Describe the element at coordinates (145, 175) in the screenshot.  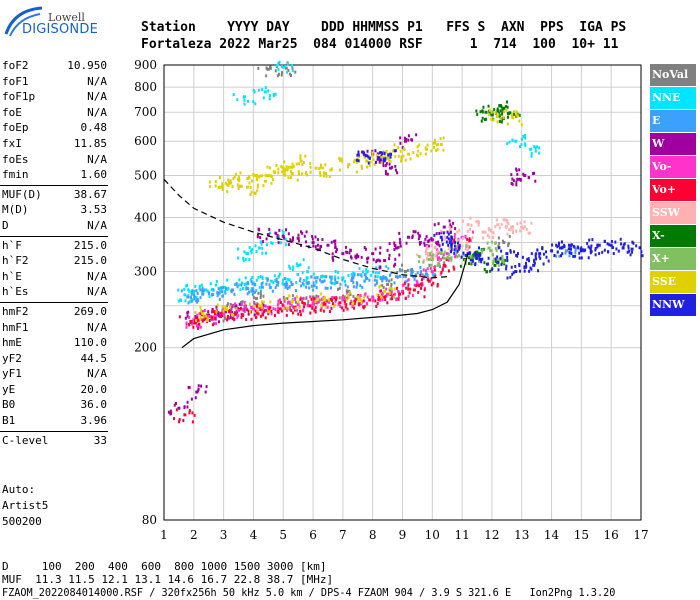
I see `y-tick-label: 500` at that location.